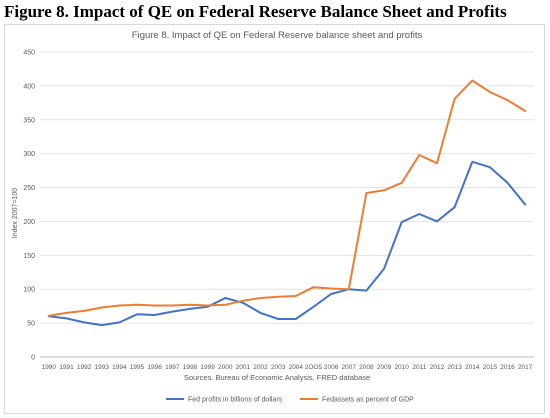 Image resolution: width=550 pixels, height=418 pixels. Describe the element at coordinates (190, 367) in the screenshot. I see `x-tick-label: 1998` at that location.